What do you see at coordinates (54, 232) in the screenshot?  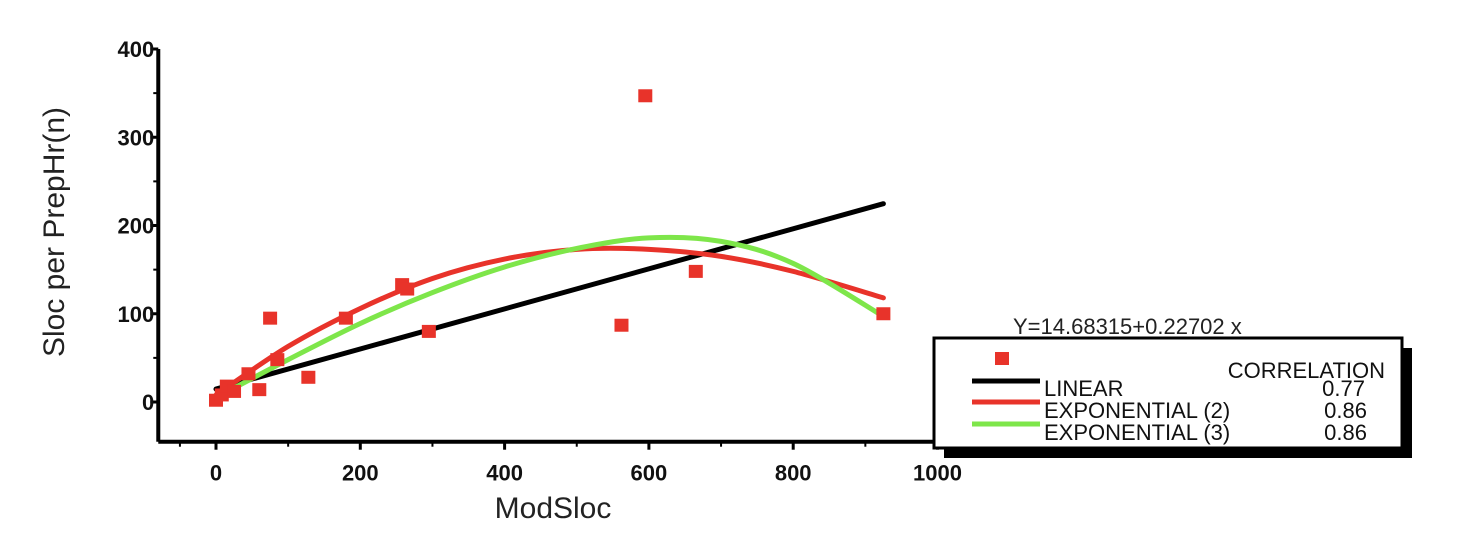 I see `y-axis-label: Sloc per PrepHr(n)` at bounding box center [54, 232].